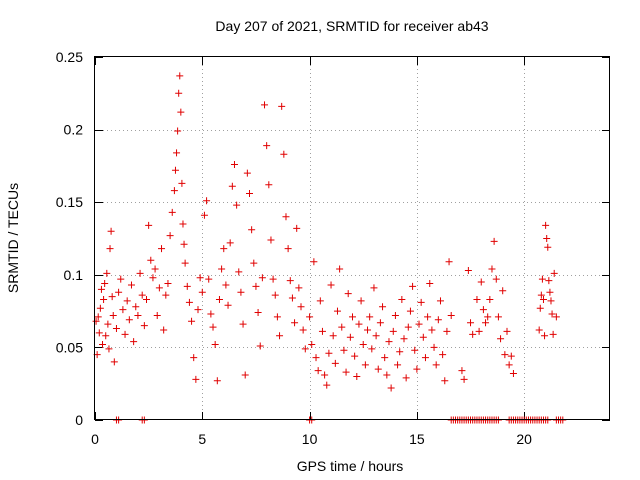 The image size is (640, 480). Describe the element at coordinates (74, 275) in the screenshot. I see `y-tick-label: 0.1` at that location.